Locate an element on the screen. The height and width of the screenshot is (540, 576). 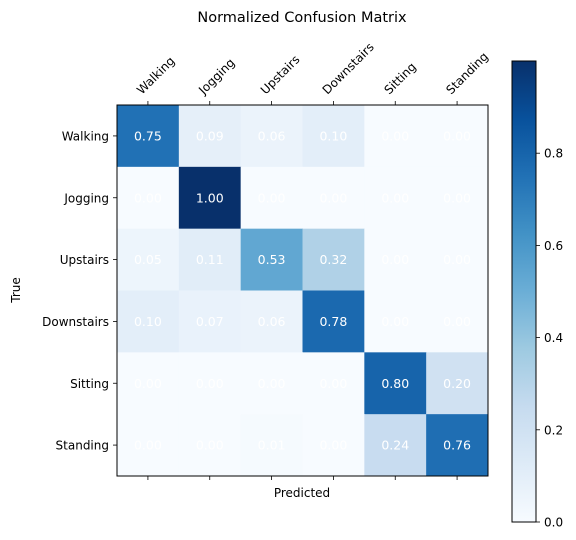
colorbar-tick-label: 0.6 is located at coordinates (553, 246).